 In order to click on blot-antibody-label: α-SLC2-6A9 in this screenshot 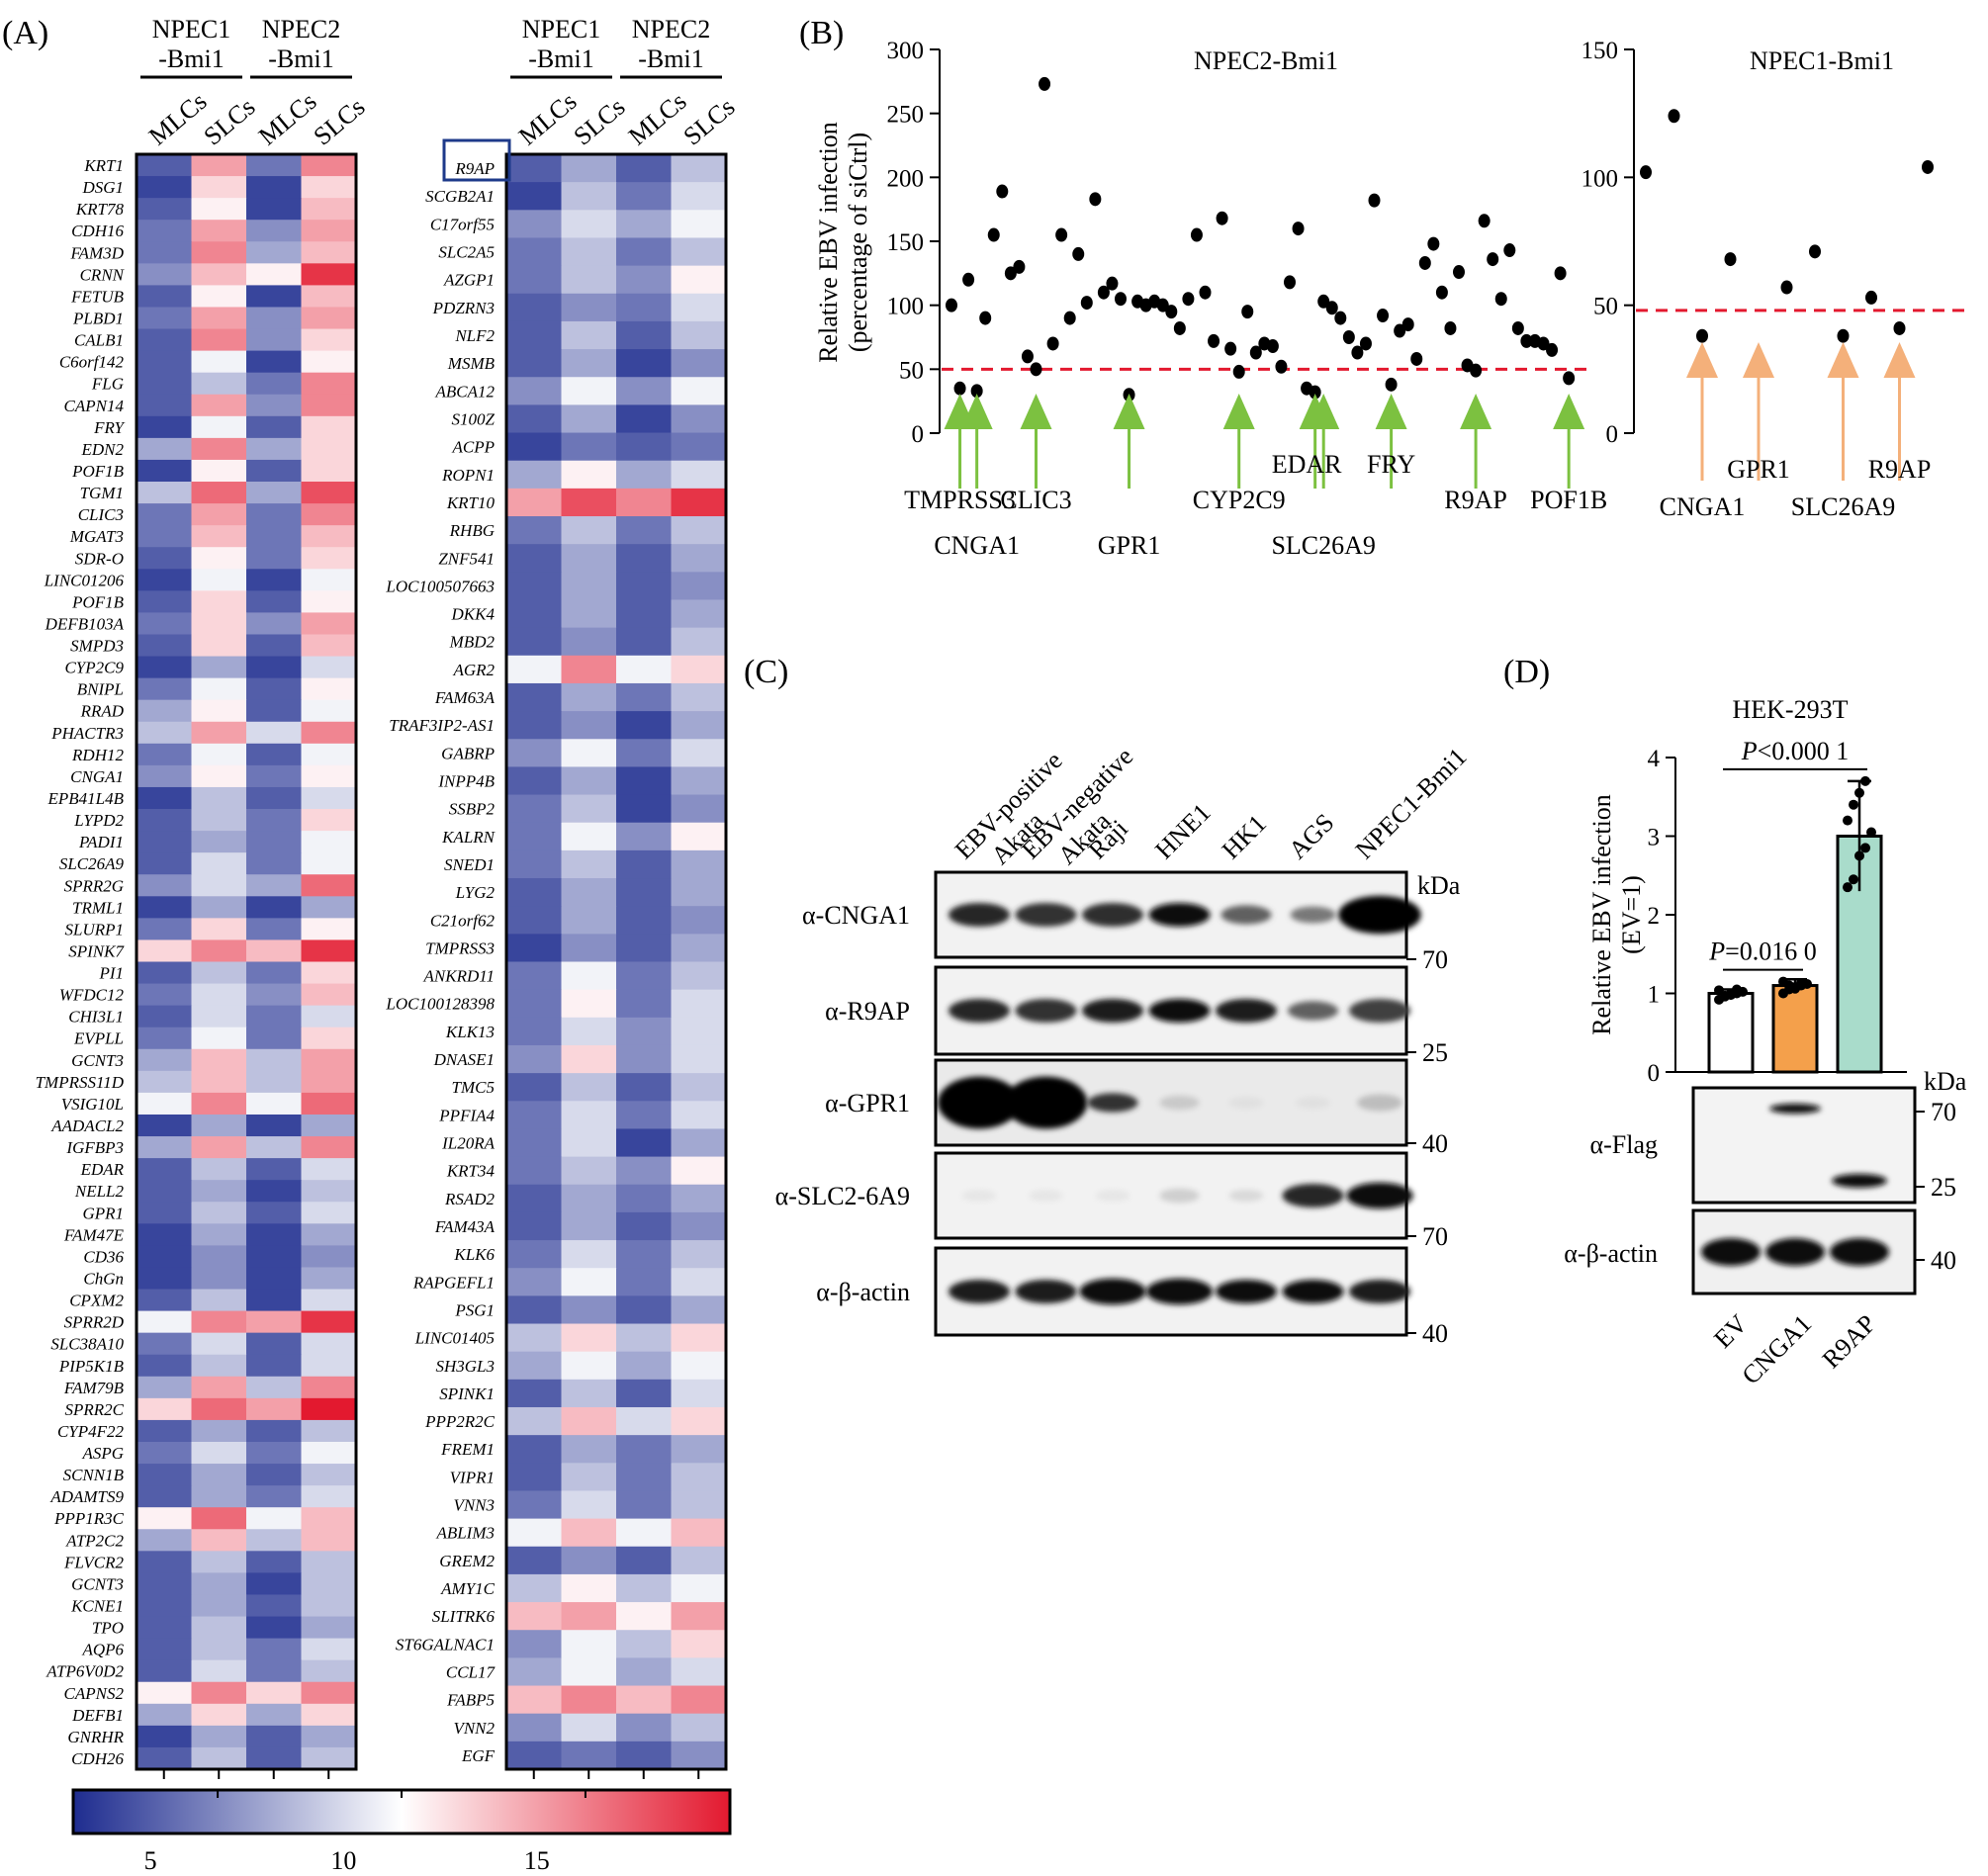, I will do `click(842, 1196)`.